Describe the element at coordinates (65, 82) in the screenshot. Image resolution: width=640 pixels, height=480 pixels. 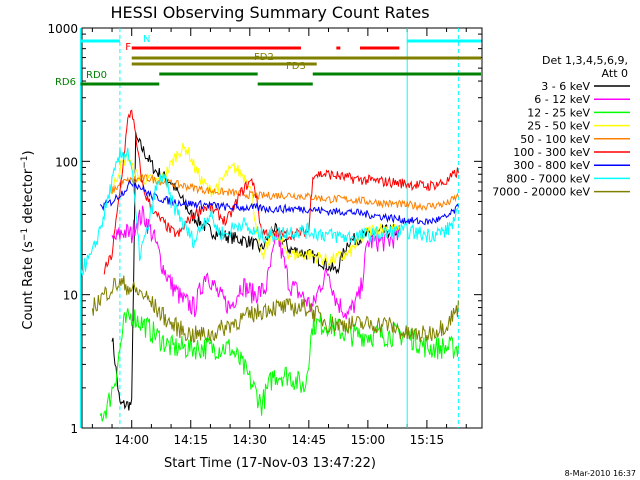
I see `state-label-rd6: RD6` at that location.